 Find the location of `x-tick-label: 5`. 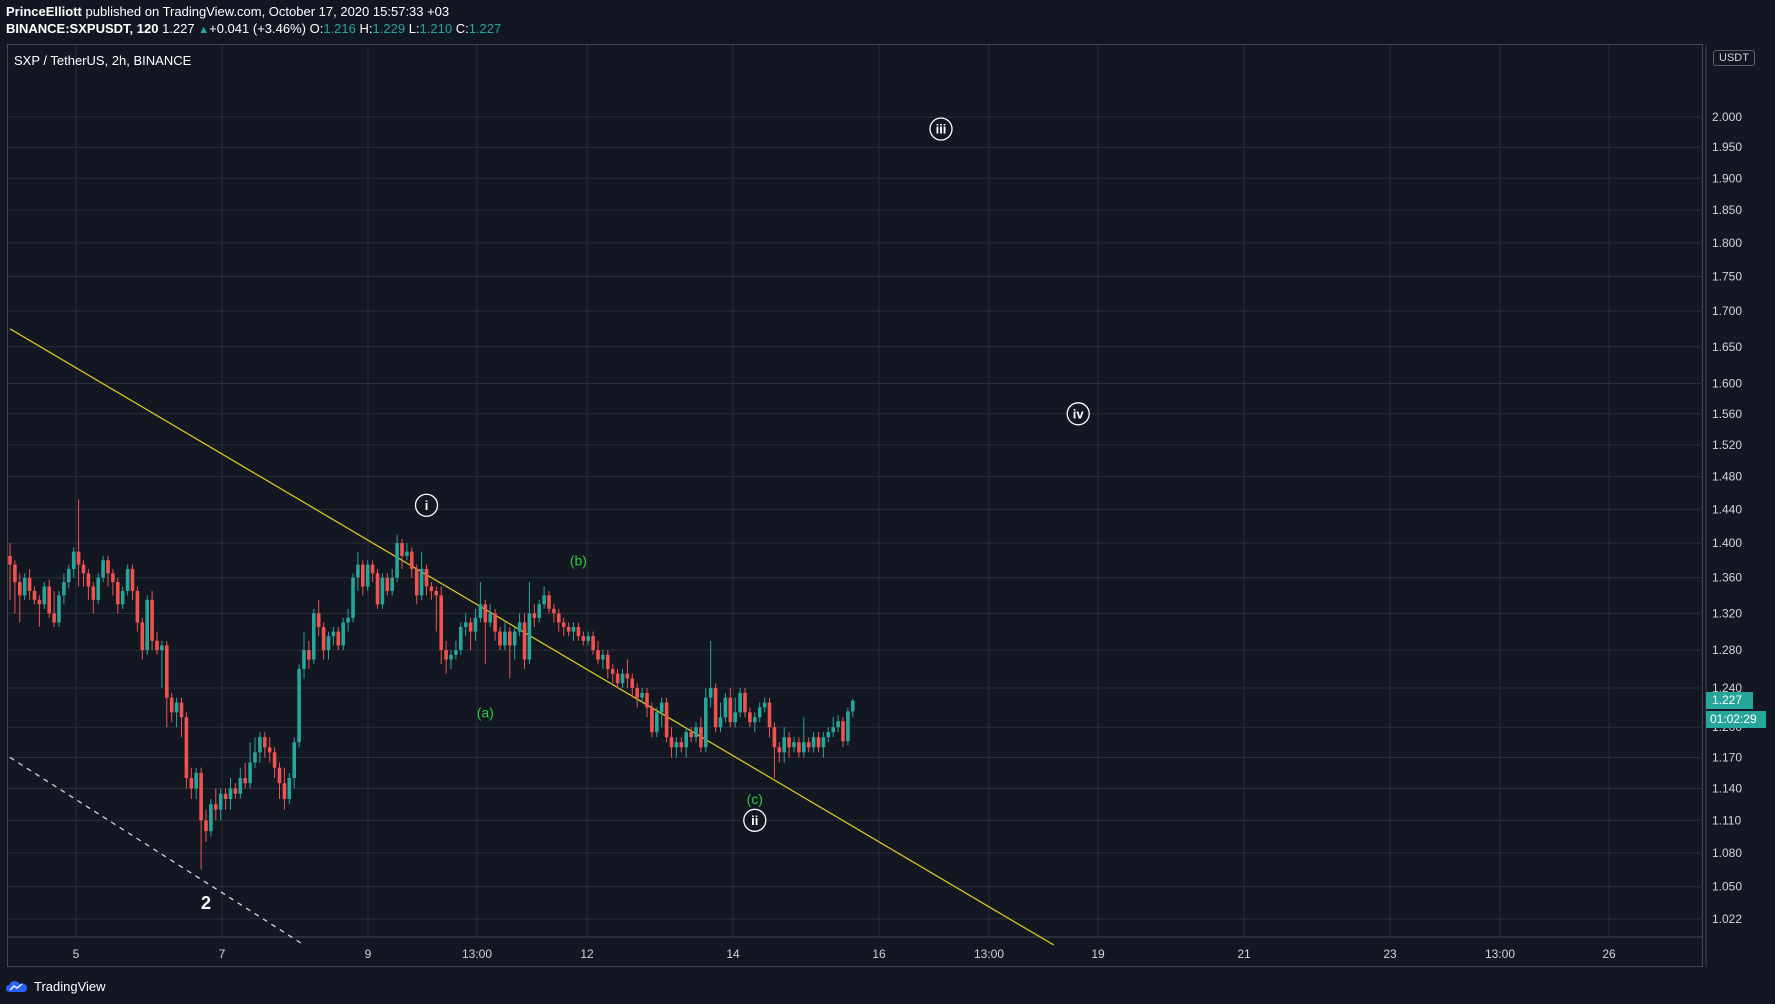

x-tick-label: 5 is located at coordinates (76, 954).